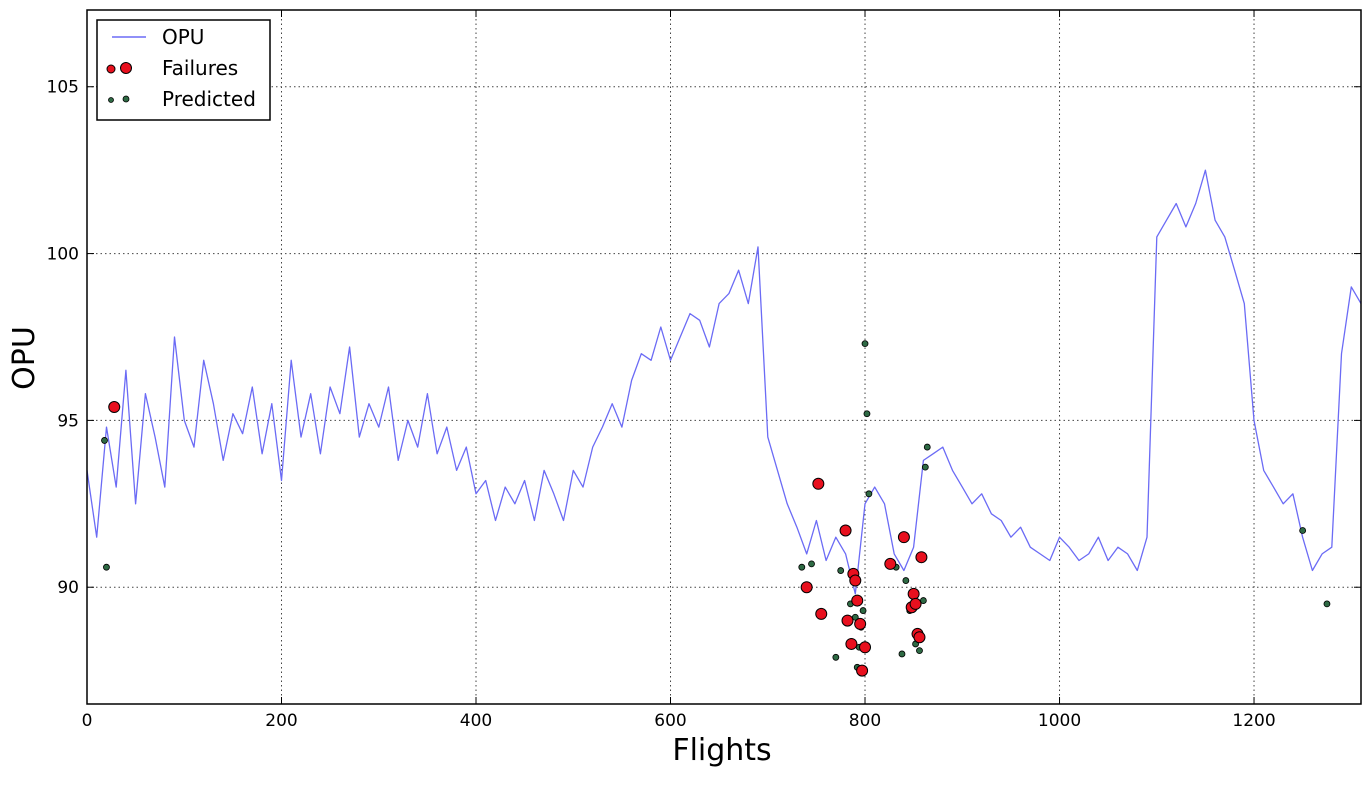 This screenshot has height=791, width=1372. Describe the element at coordinates (68, 421) in the screenshot. I see `y-tick-label: 95` at that location.